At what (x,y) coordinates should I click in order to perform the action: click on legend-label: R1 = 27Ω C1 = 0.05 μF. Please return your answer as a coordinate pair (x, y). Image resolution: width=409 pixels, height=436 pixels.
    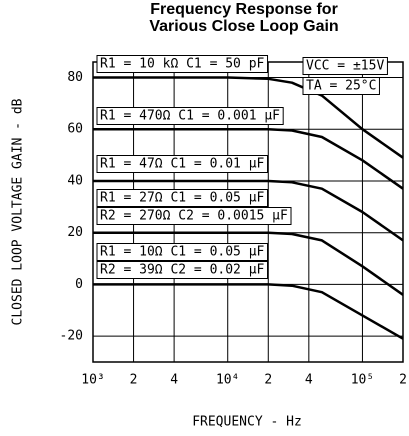
    Looking at the image, I should click on (182, 198).